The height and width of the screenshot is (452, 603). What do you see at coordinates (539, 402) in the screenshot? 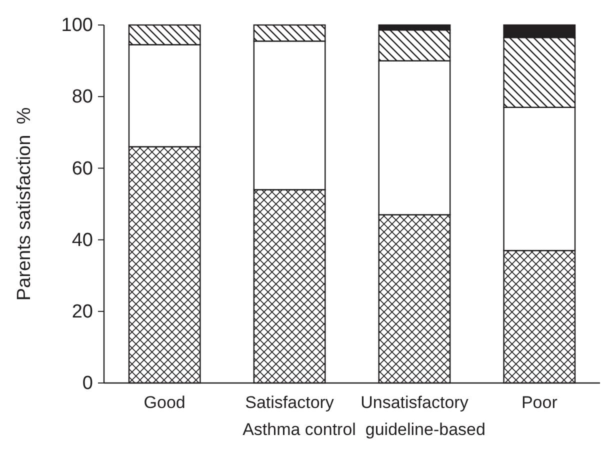
I see `x-tick-label: Poor` at bounding box center [539, 402].